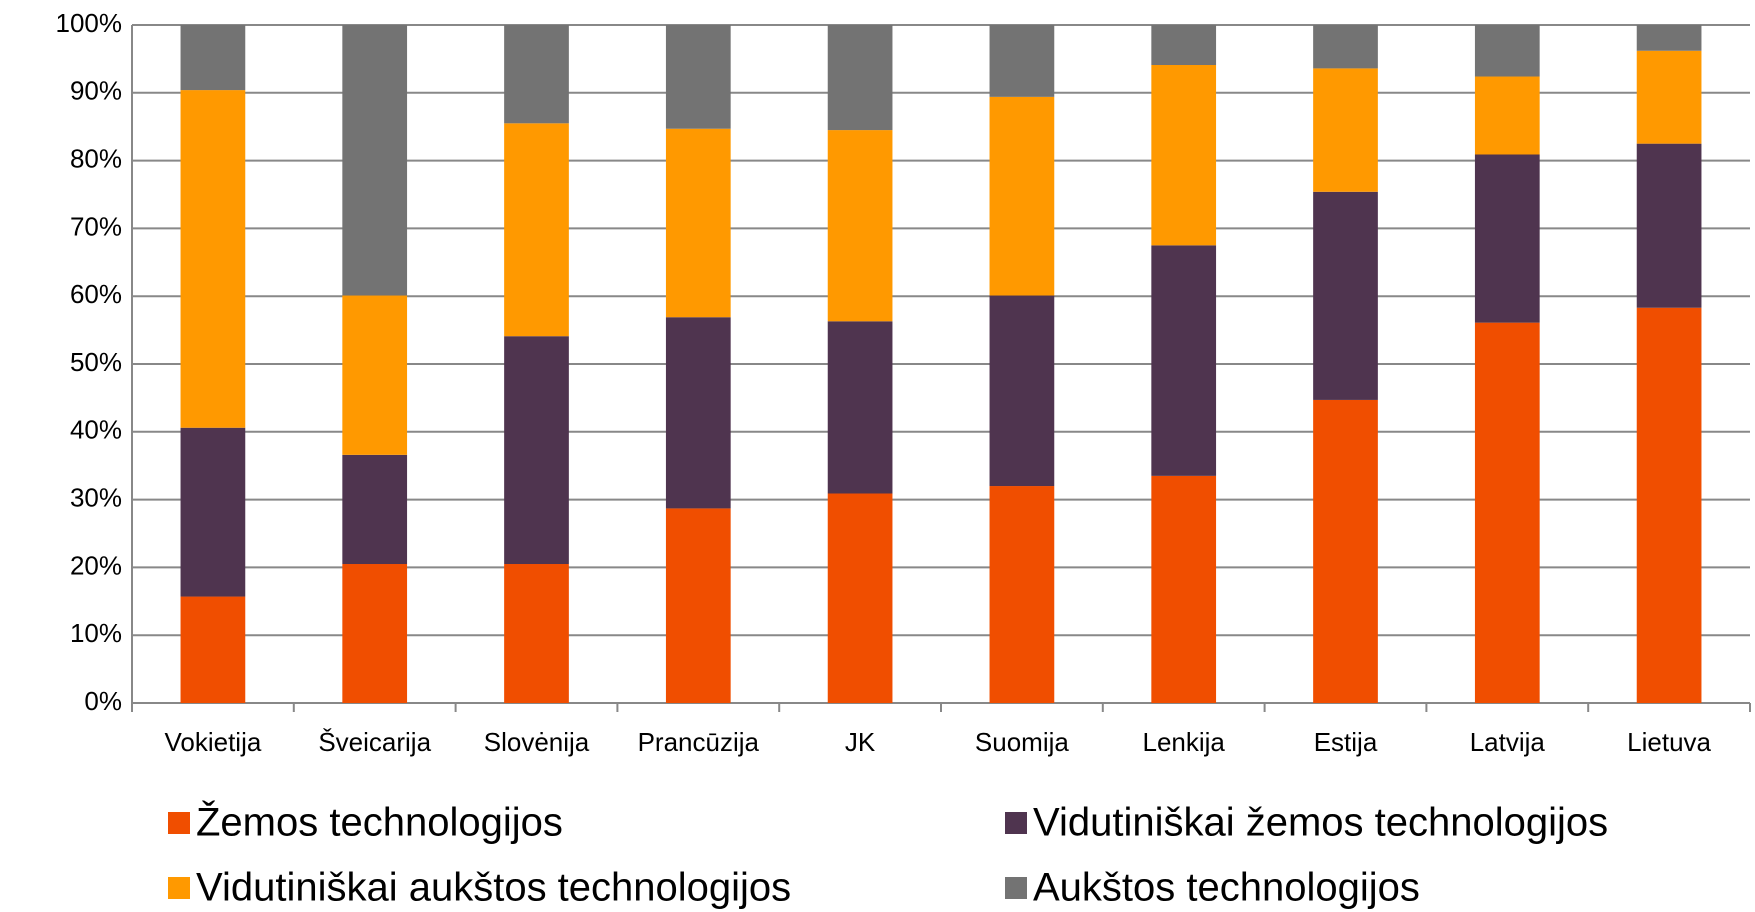 This screenshot has height=912, width=1755. Describe the element at coordinates (1183, 742) in the screenshot. I see `x-tick-label: Lenkija` at that location.